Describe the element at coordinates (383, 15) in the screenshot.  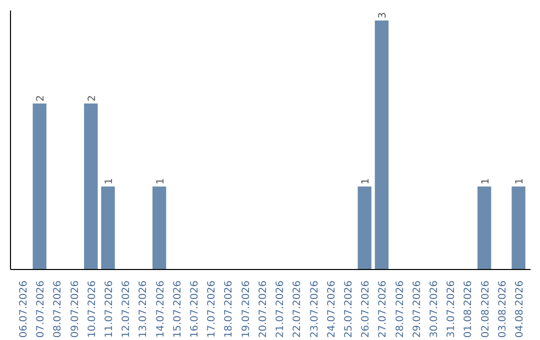
I see `data-label: 3` at that location.